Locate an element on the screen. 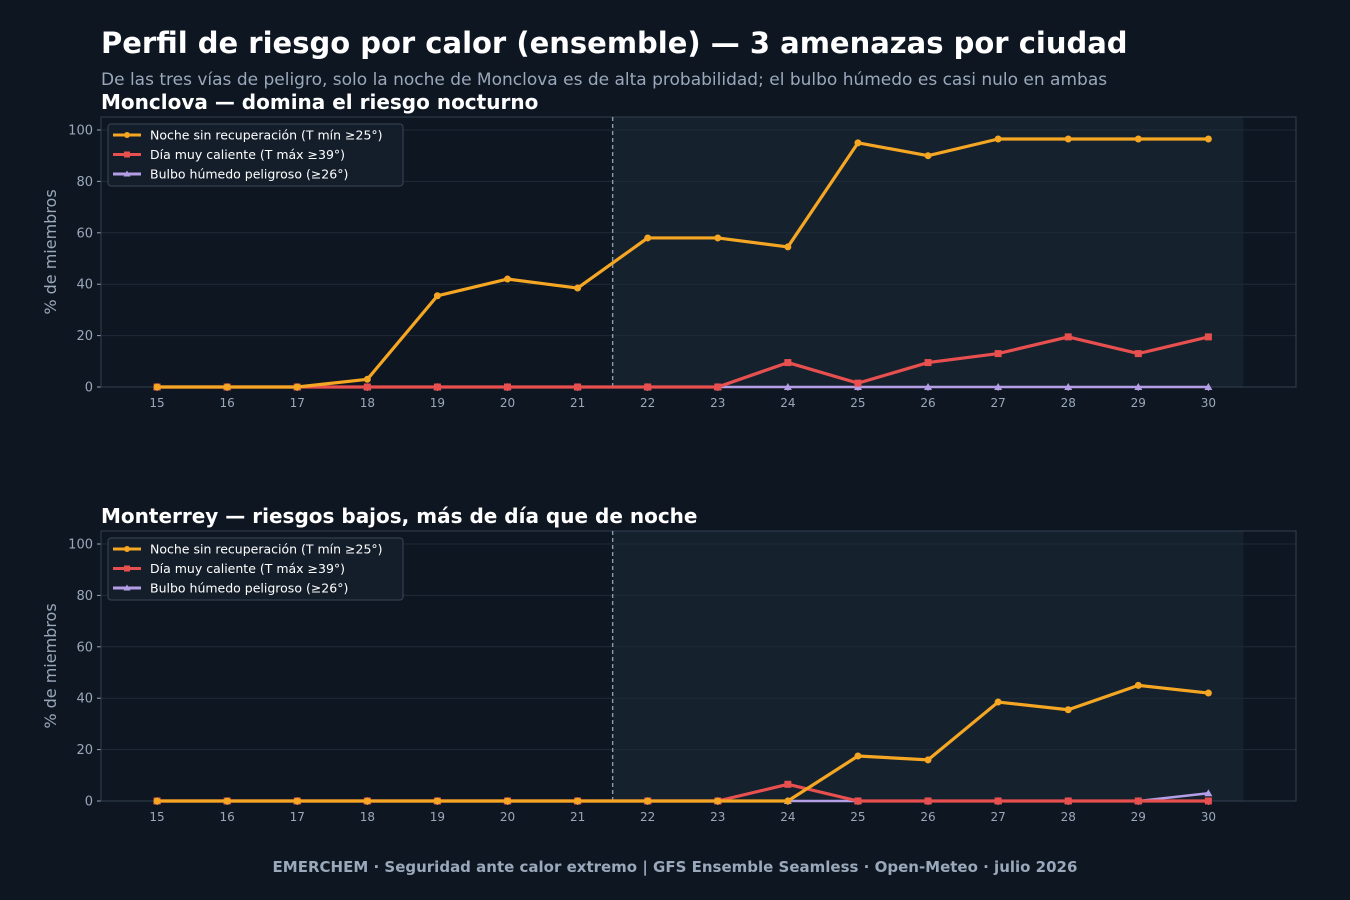  x-tick-label: 30 is located at coordinates (1208, 403).